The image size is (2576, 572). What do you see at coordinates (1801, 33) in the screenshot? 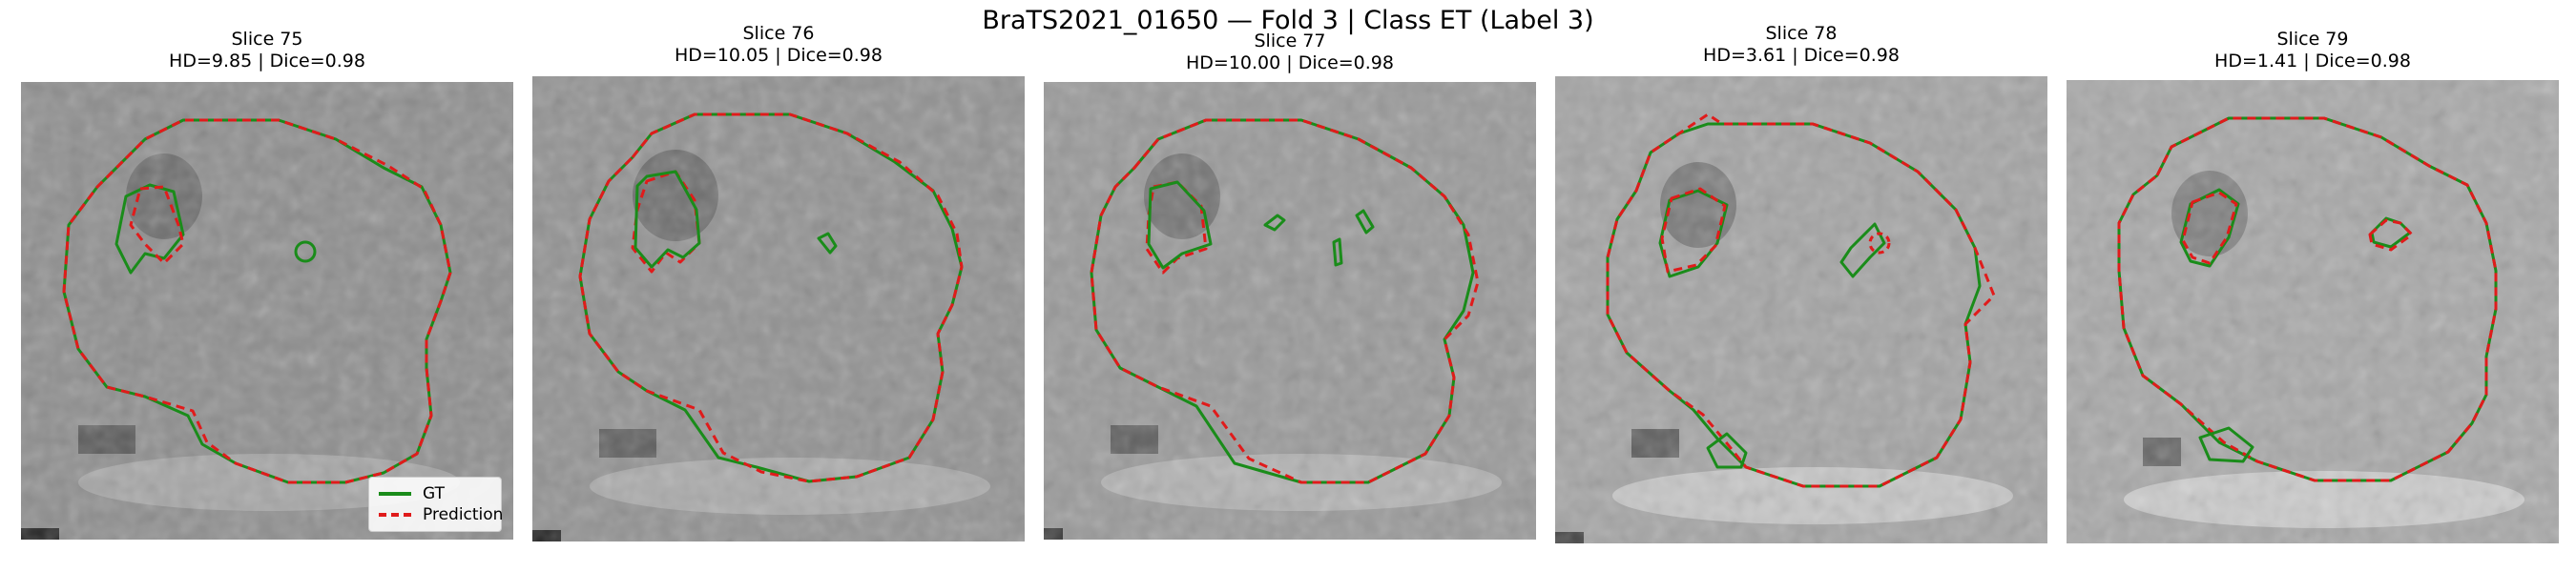
I see `slice-label: Slice 78` at bounding box center [1801, 33].